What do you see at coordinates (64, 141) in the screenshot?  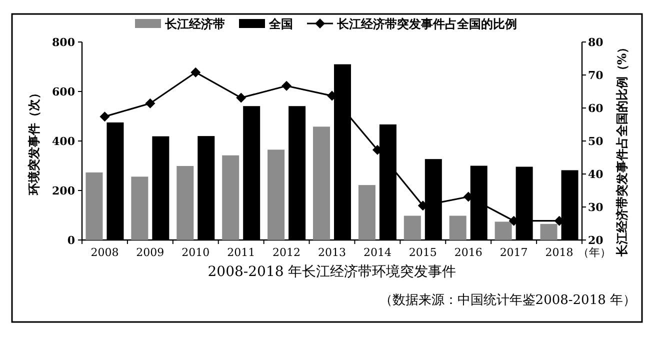 I see `y-tick-label: 400` at bounding box center [64, 141].